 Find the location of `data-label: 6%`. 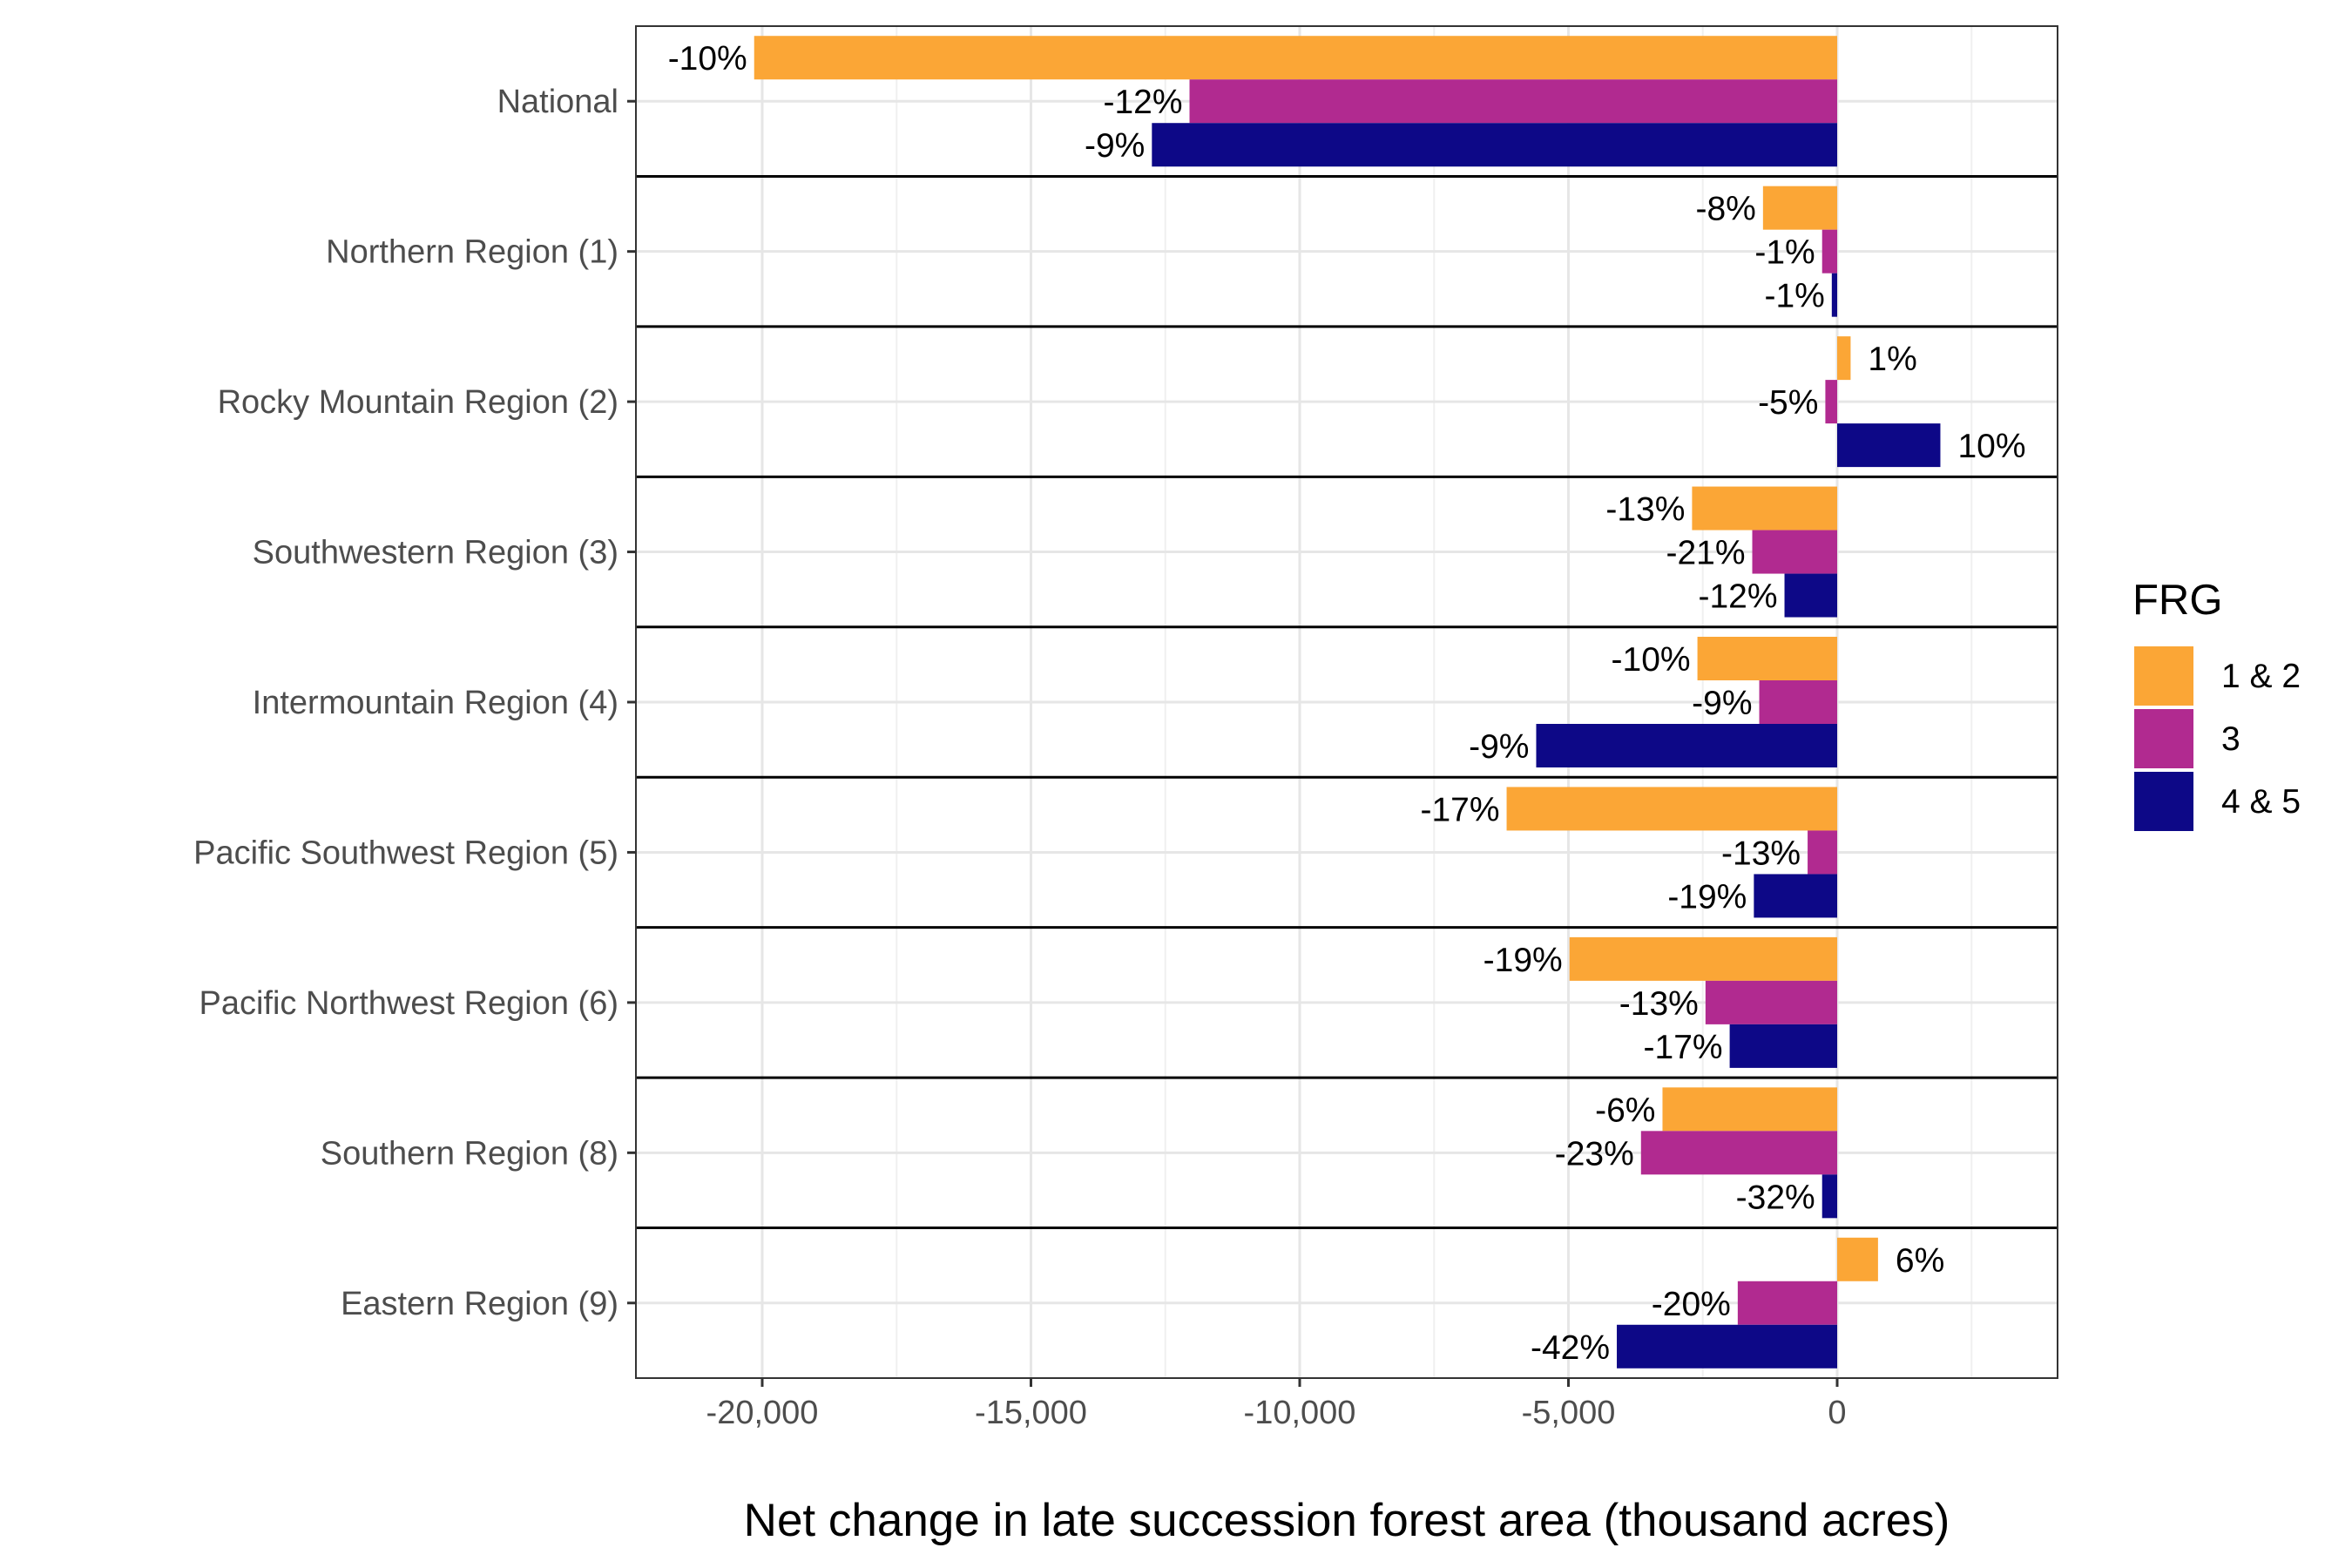

data-label: 6% is located at coordinates (1920, 1261).